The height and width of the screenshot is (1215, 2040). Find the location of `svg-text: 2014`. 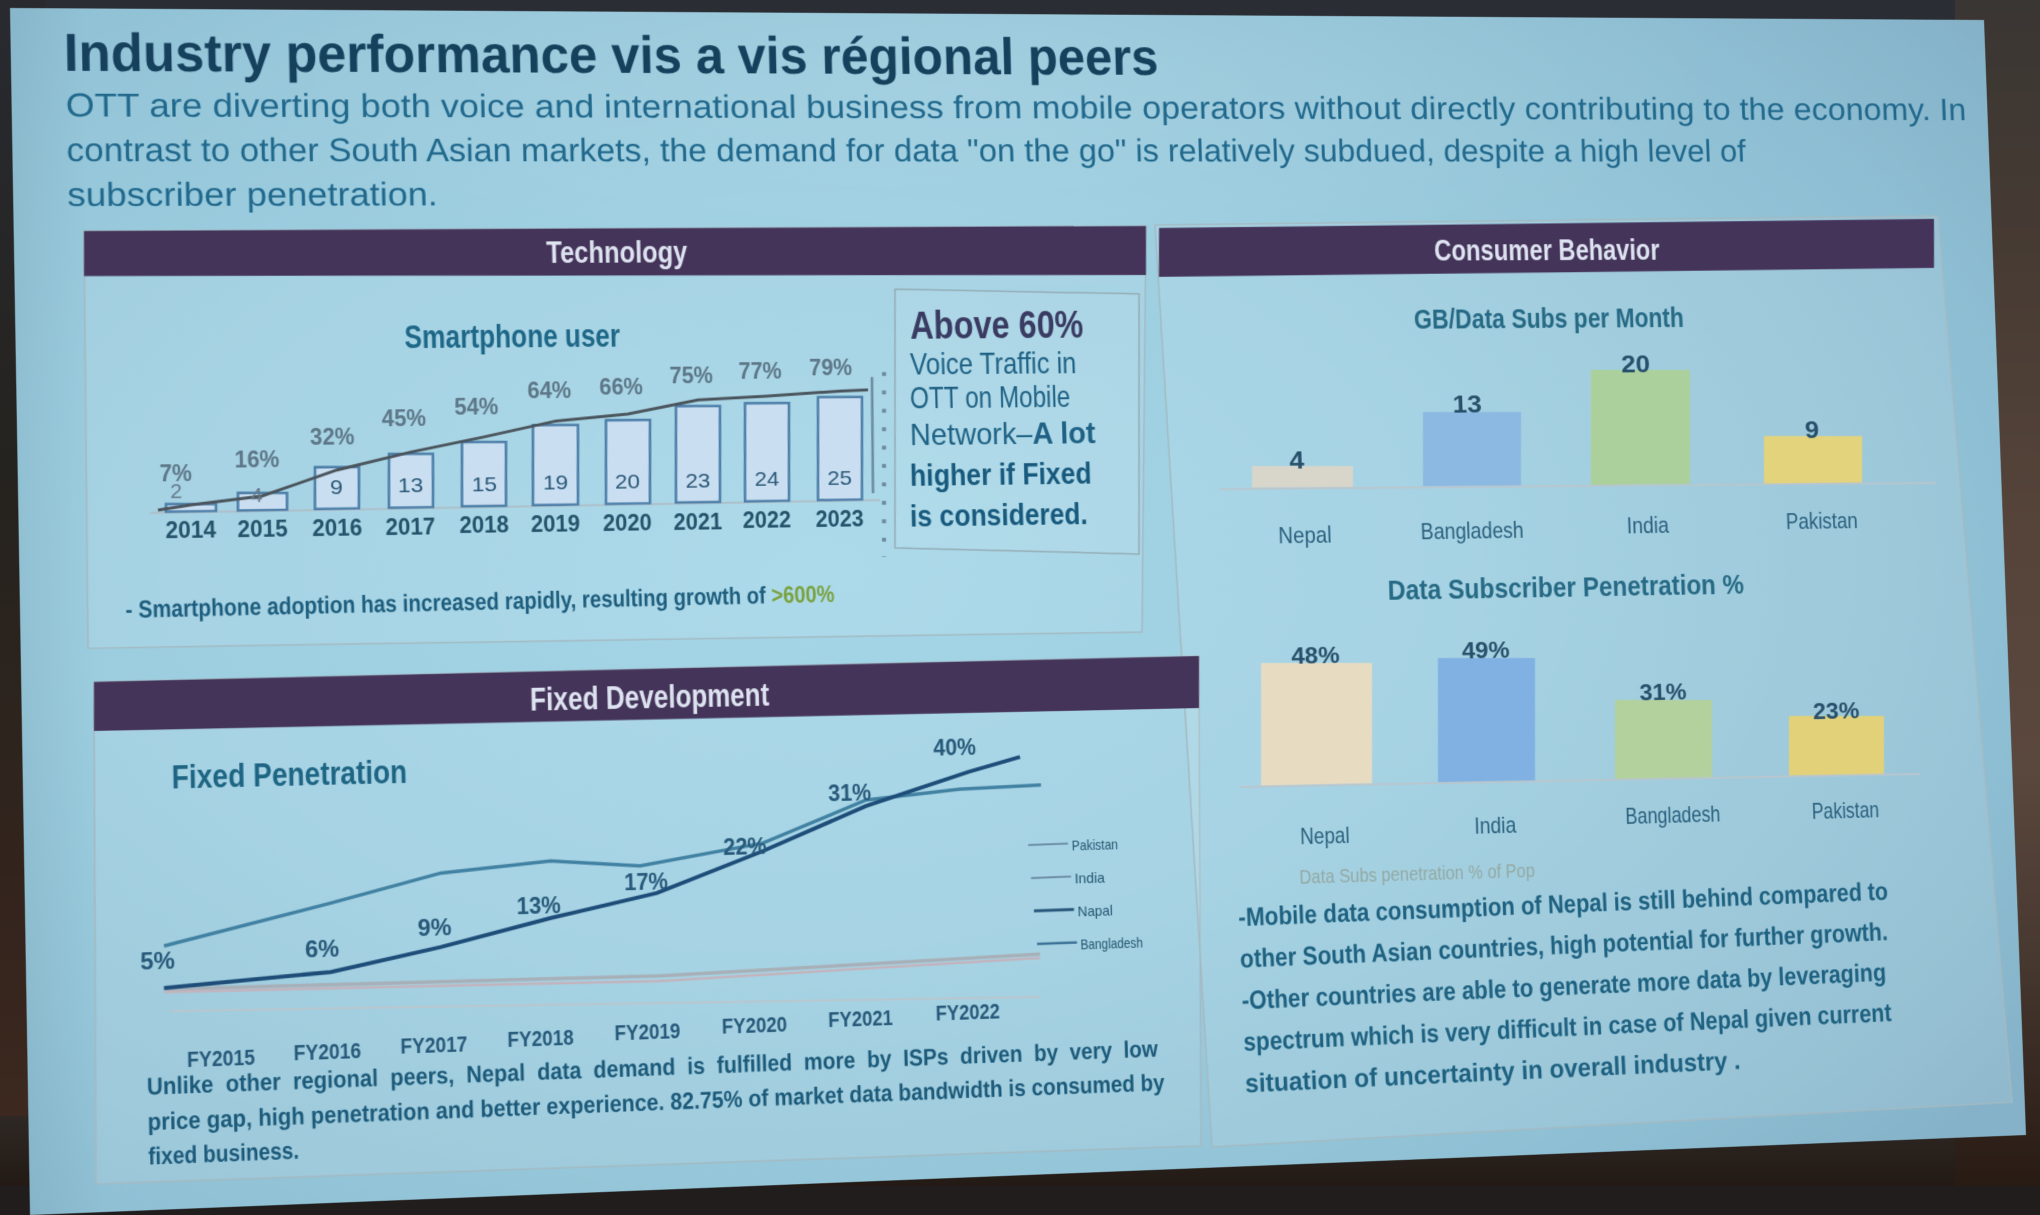

svg-text: 2014 is located at coordinates (191, 530).